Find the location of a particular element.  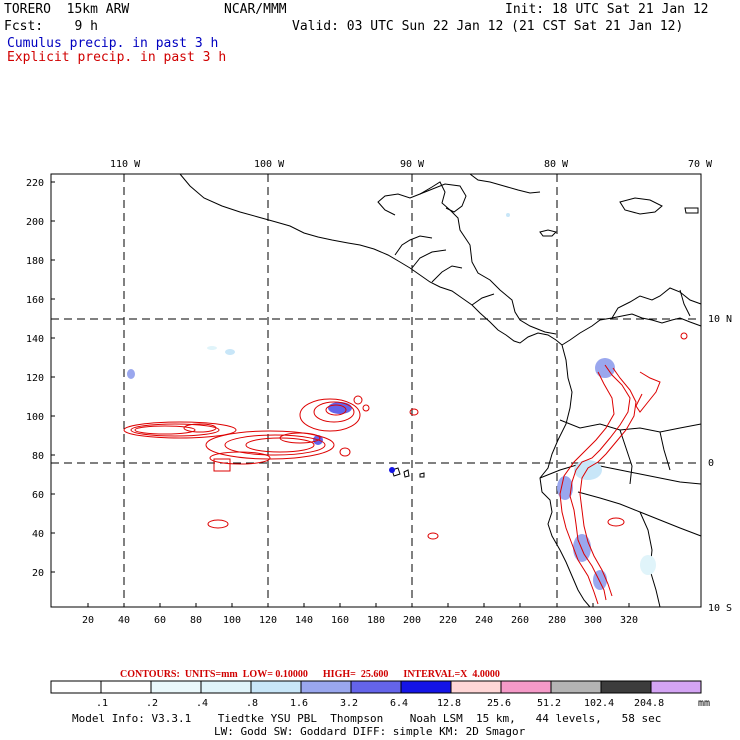

x-tick-160: 160 is located at coordinates (340, 620).